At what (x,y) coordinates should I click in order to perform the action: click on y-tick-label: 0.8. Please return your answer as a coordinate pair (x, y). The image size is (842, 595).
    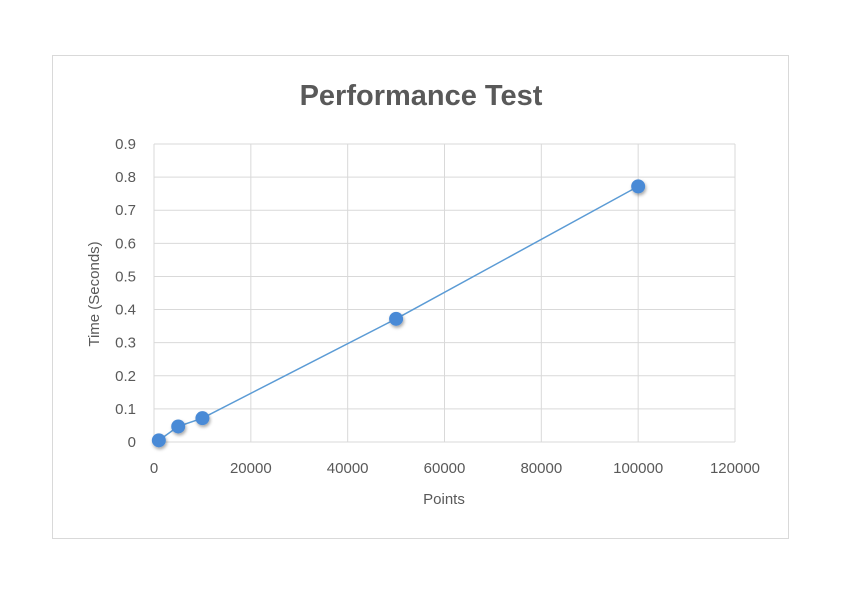
    Looking at the image, I should click on (125, 177).